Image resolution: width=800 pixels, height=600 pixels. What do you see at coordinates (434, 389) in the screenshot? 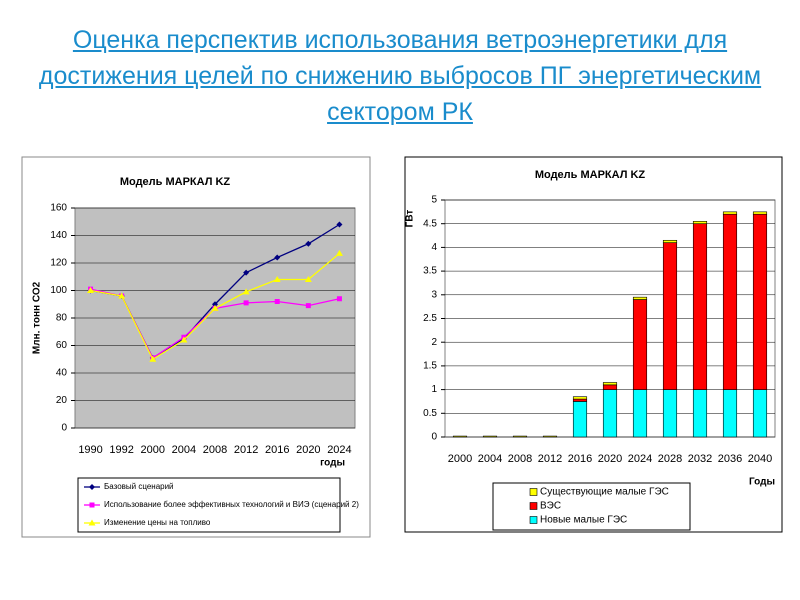
I see `y-tick-label: 1` at bounding box center [434, 389].